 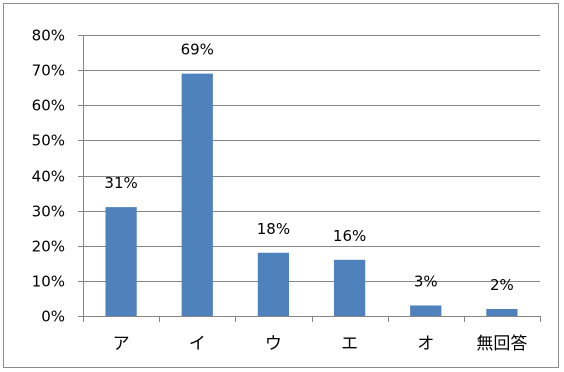 What do you see at coordinates (48, 106) in the screenshot?
I see `y-tick-label: 60%` at bounding box center [48, 106].